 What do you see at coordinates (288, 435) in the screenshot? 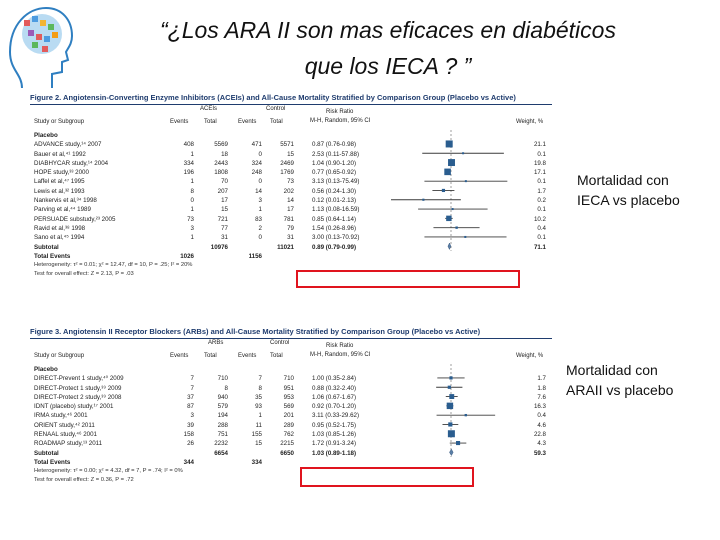
I see `figure3-cell-t2: 762` at bounding box center [288, 435].